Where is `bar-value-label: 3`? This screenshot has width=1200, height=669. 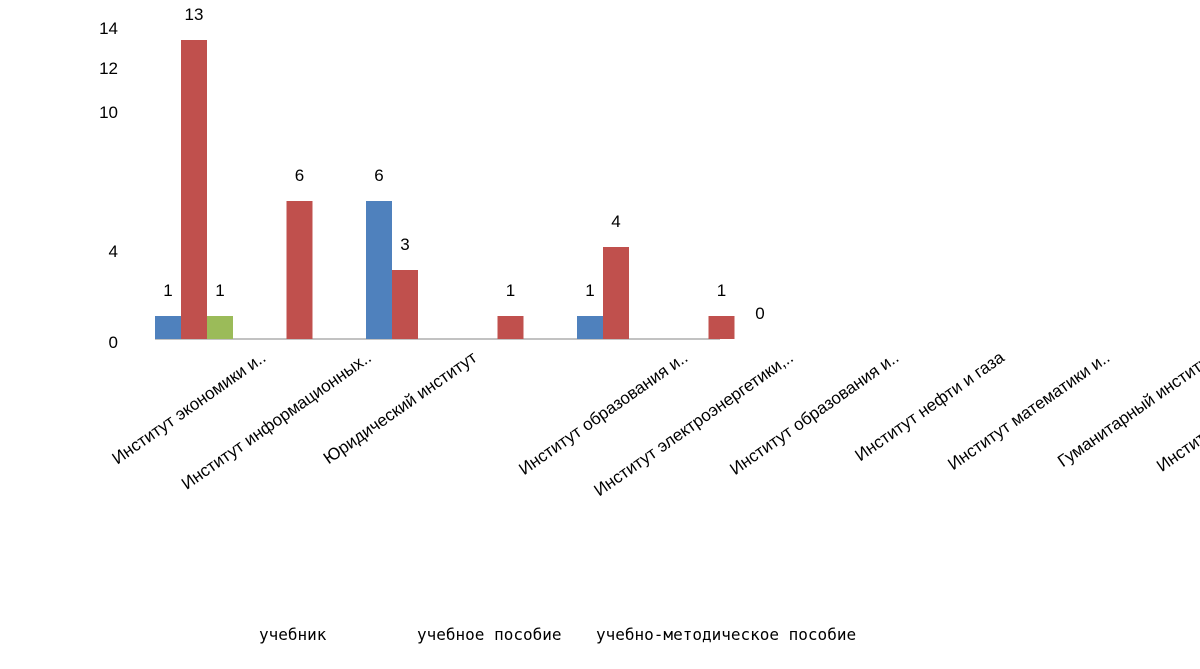
bar-value-label: 3 is located at coordinates (404, 244).